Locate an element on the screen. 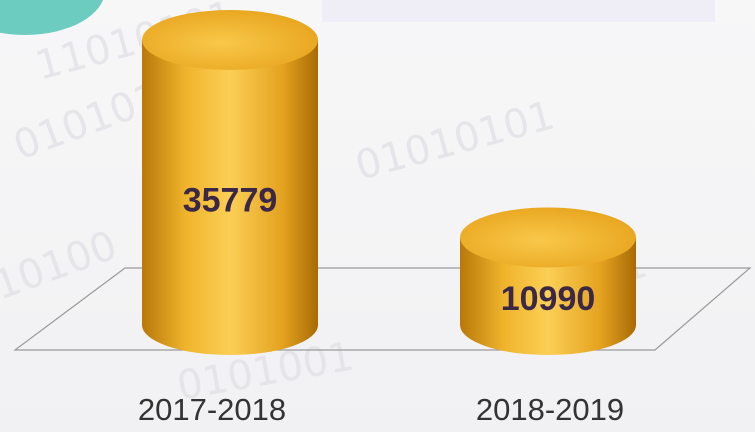 Image resolution: width=755 pixels, height=432 pixels. value-label: 35779 is located at coordinates (230, 200).